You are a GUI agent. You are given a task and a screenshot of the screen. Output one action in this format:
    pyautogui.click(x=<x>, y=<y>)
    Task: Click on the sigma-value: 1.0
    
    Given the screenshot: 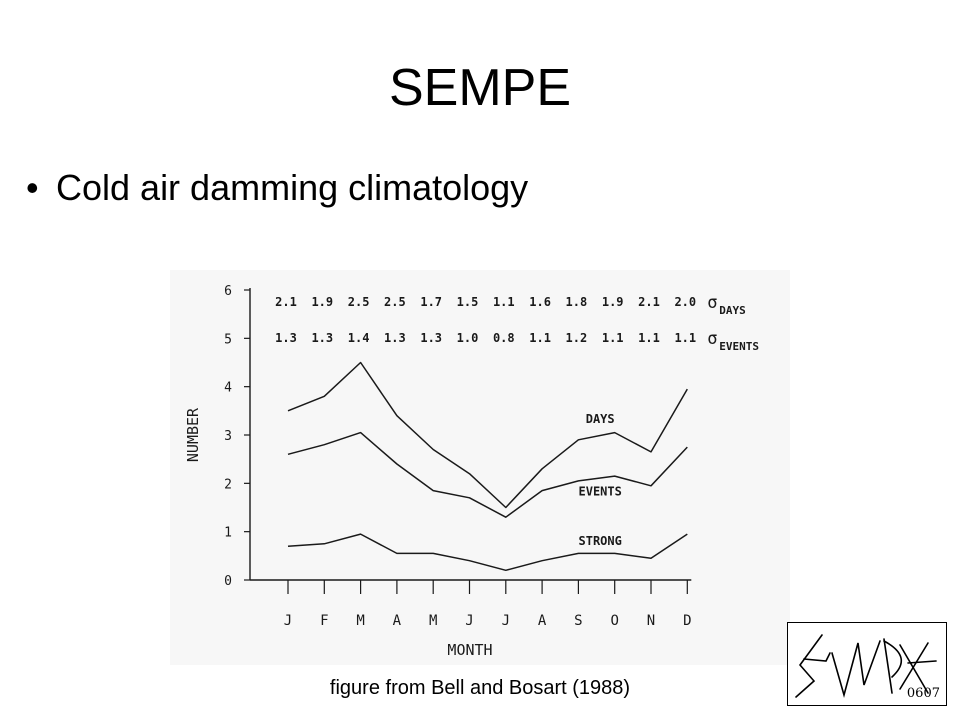 What is the action you would take?
    pyautogui.click(x=468, y=338)
    